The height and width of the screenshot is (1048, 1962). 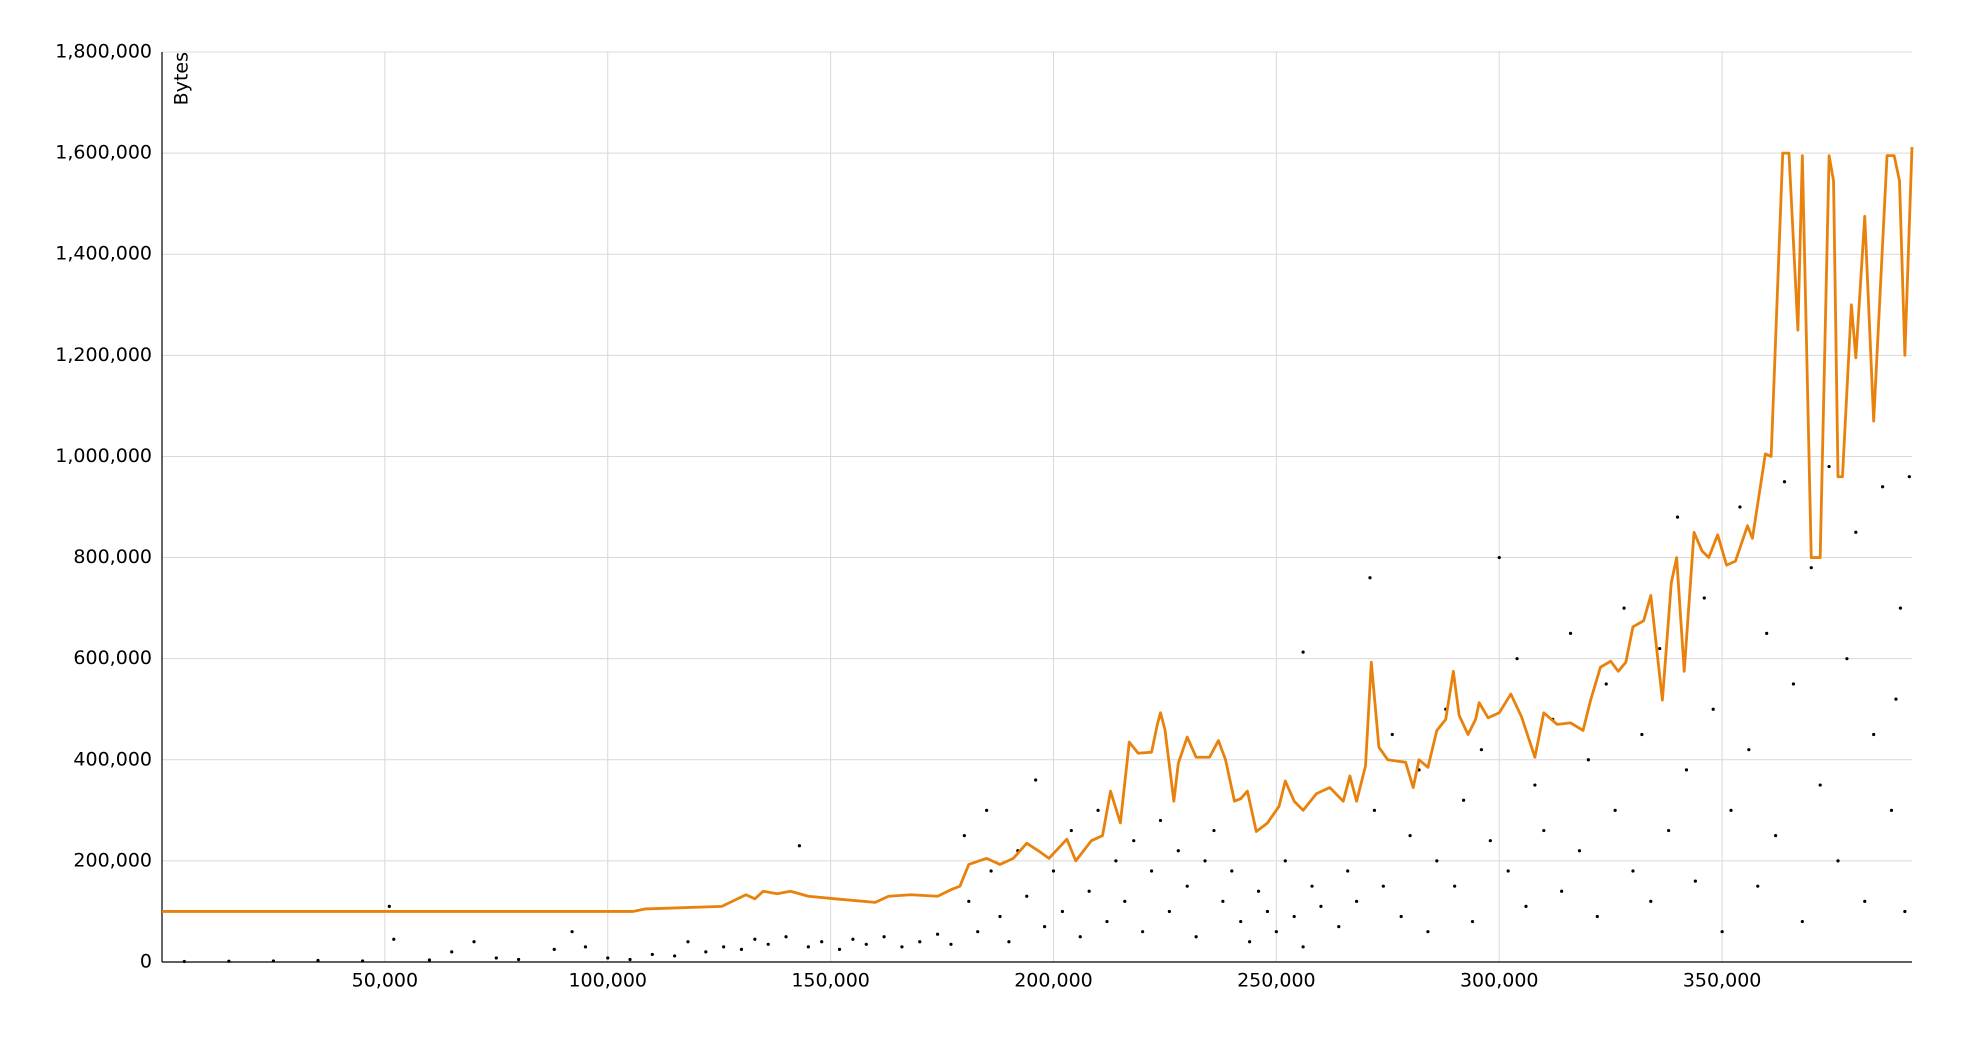 I want to click on y-axis-label: Bytes, so click(x=182, y=78).